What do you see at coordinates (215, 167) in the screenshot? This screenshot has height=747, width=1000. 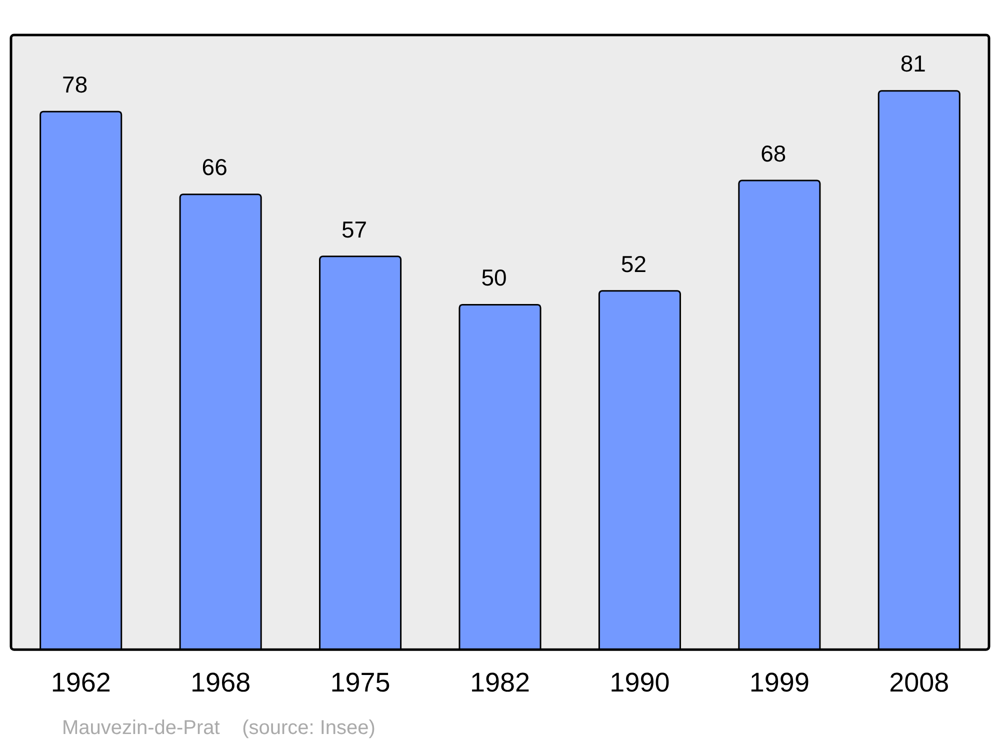 I see `data-label: 66` at bounding box center [215, 167].